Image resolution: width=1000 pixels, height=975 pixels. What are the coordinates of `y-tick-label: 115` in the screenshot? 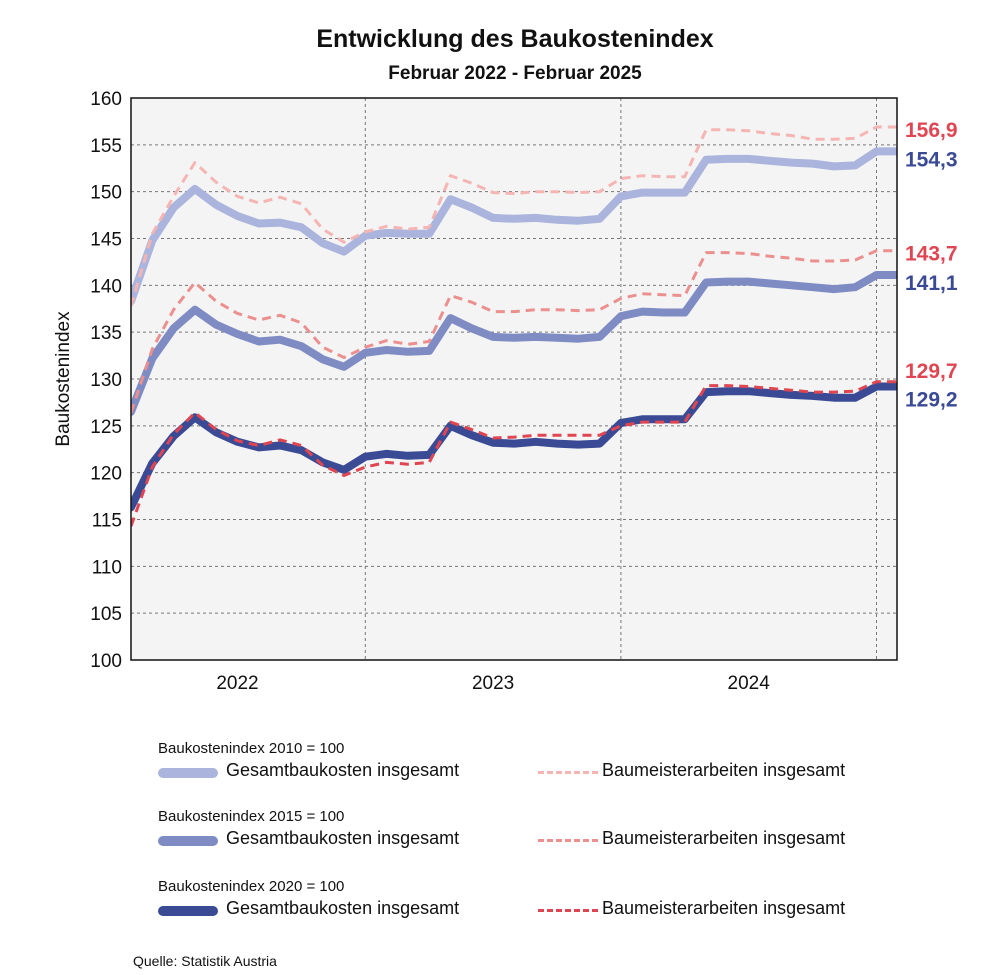 It's located at (107, 521).